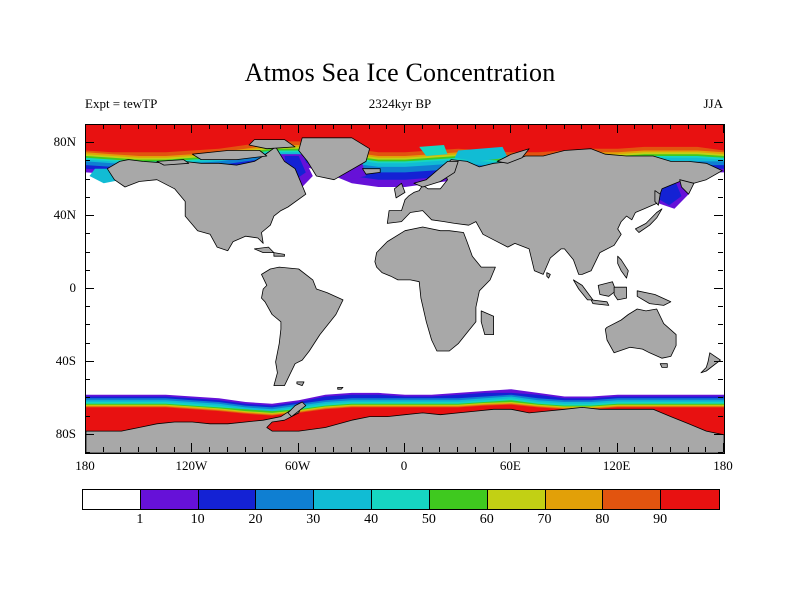 The height and width of the screenshot is (600, 800). What do you see at coordinates (295, 168) in the screenshot?
I see `baffin-bay-ice-core` at bounding box center [295, 168].